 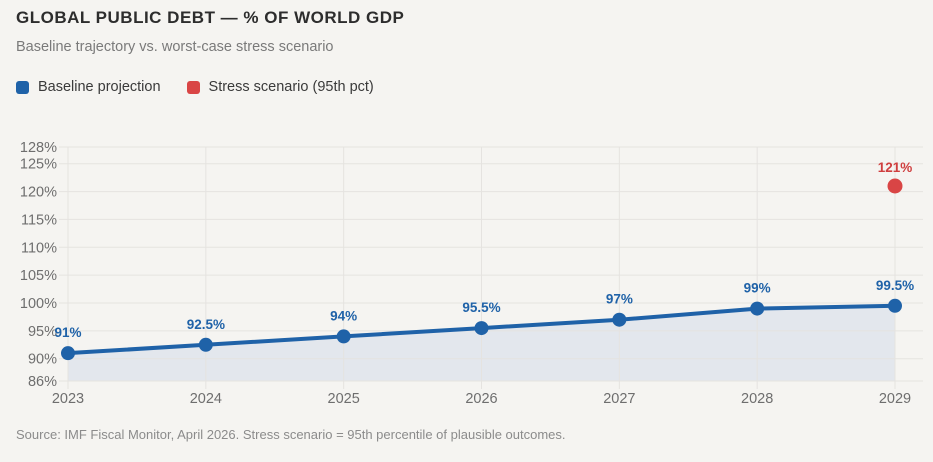 I want to click on legend-item-stress: Stress scenario (95th pct), so click(x=280, y=87).